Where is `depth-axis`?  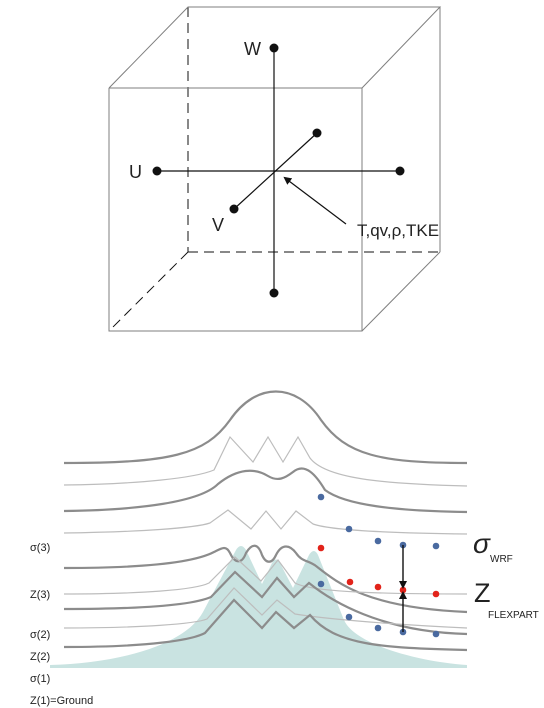 depth-axis is located at coordinates (275, 171).